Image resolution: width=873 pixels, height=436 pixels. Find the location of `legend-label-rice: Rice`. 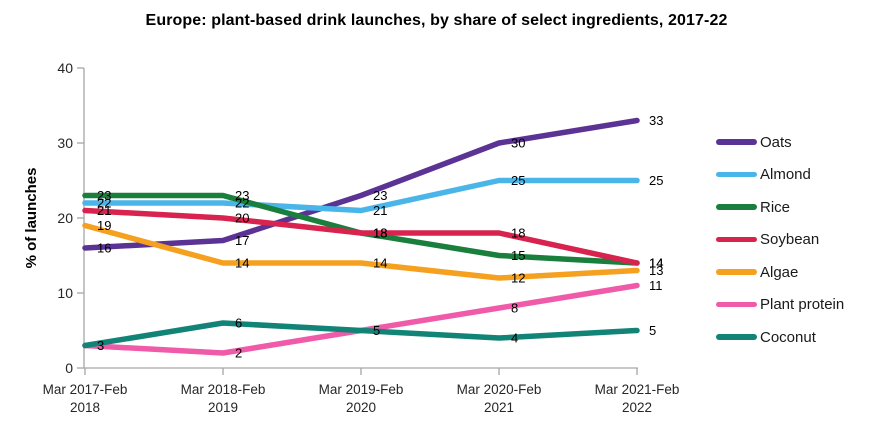

legend-label-rice: Rice is located at coordinates (775, 207).